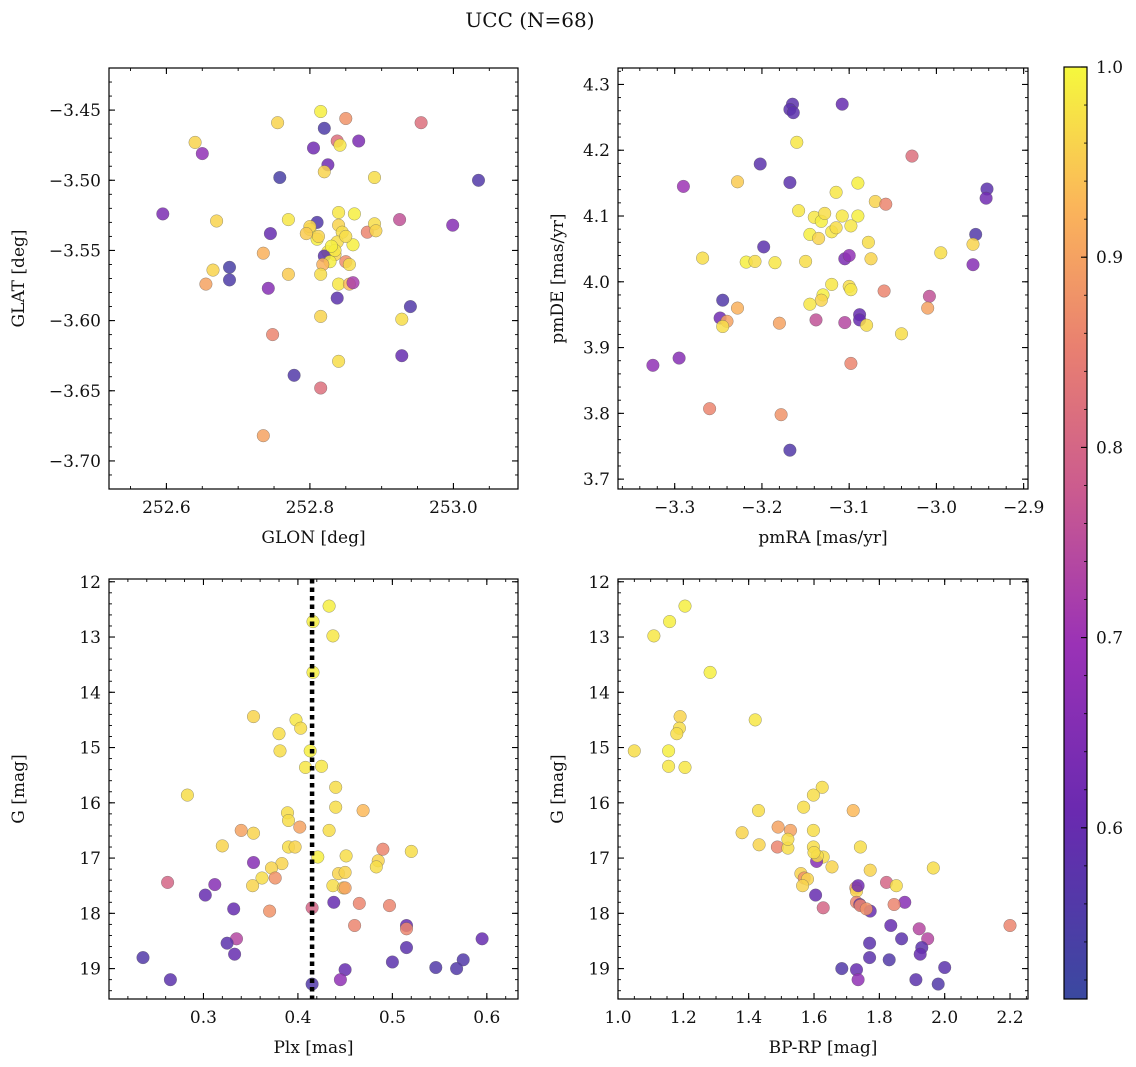  Describe the element at coordinates (596, 217) in the screenshot. I see `y-tick-label: 4.1` at that location.